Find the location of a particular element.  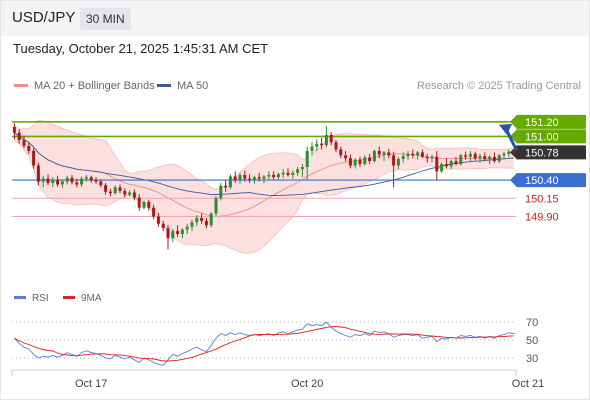

timeframe-badge: 30 MIN is located at coordinates (105, 19).